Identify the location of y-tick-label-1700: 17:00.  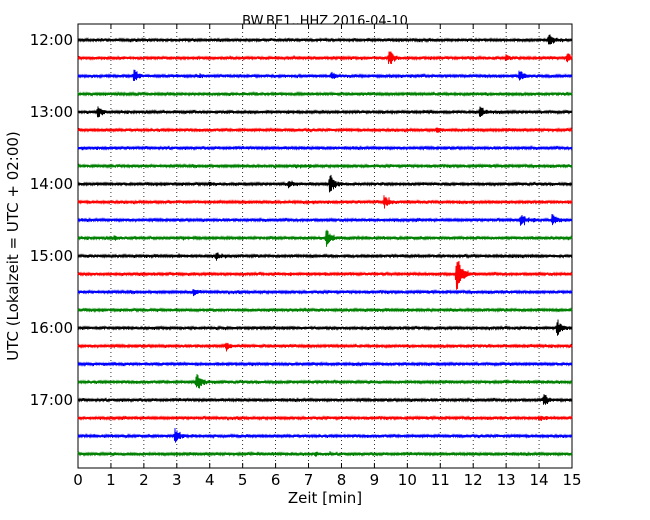
(51, 400).